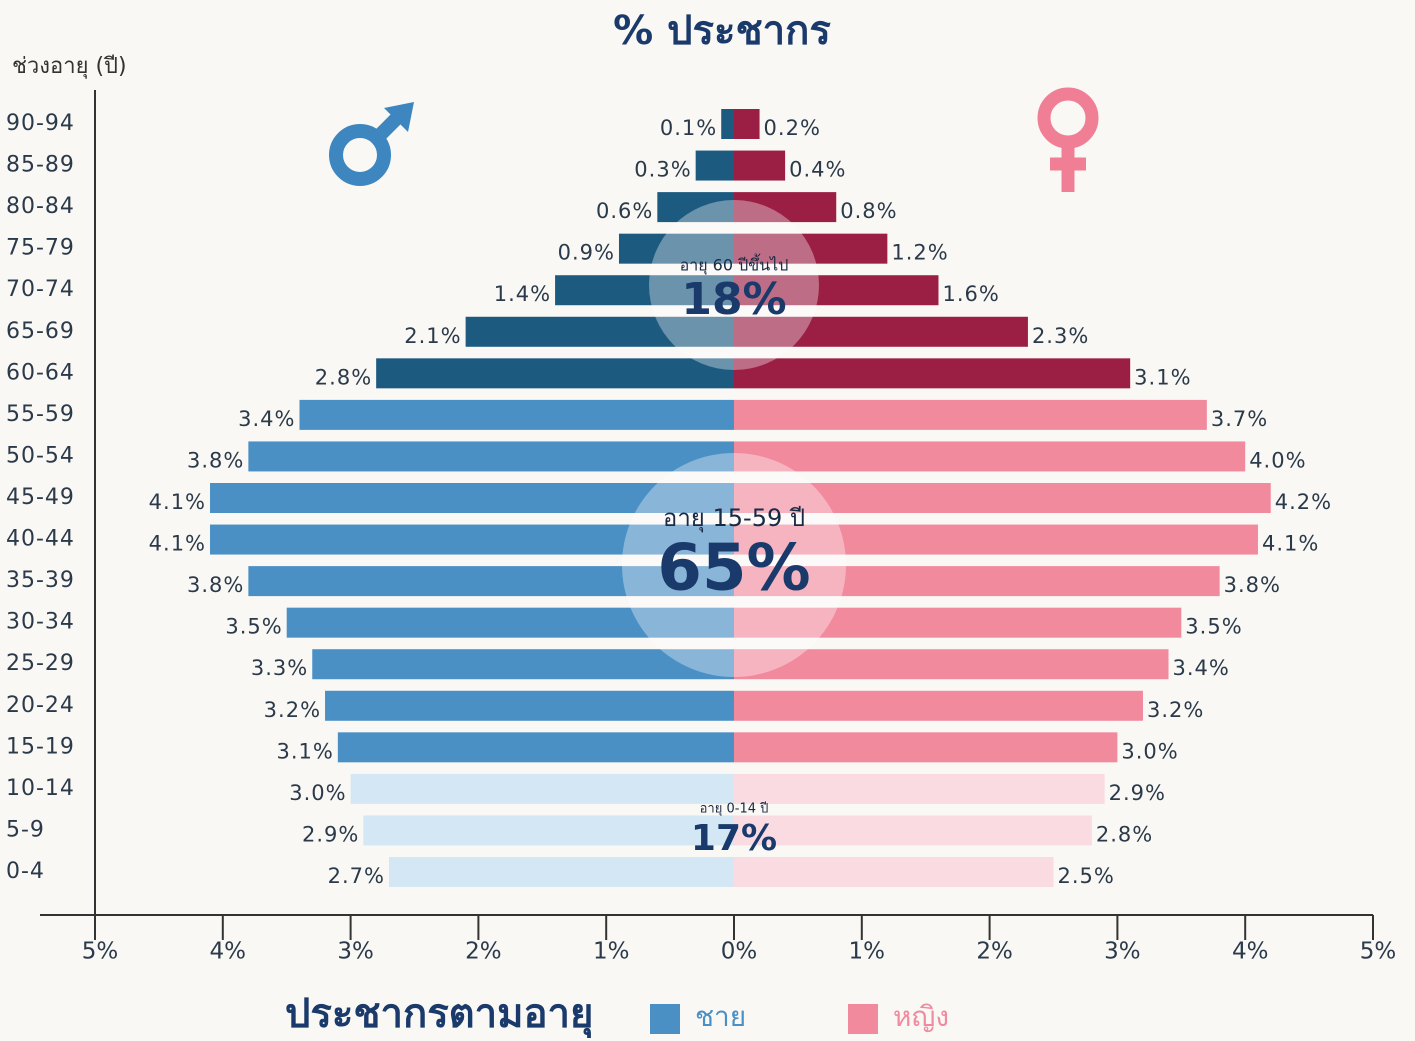  What do you see at coordinates (40, 580) in the screenshot?
I see `y-tick-label: 35-39` at bounding box center [40, 580].